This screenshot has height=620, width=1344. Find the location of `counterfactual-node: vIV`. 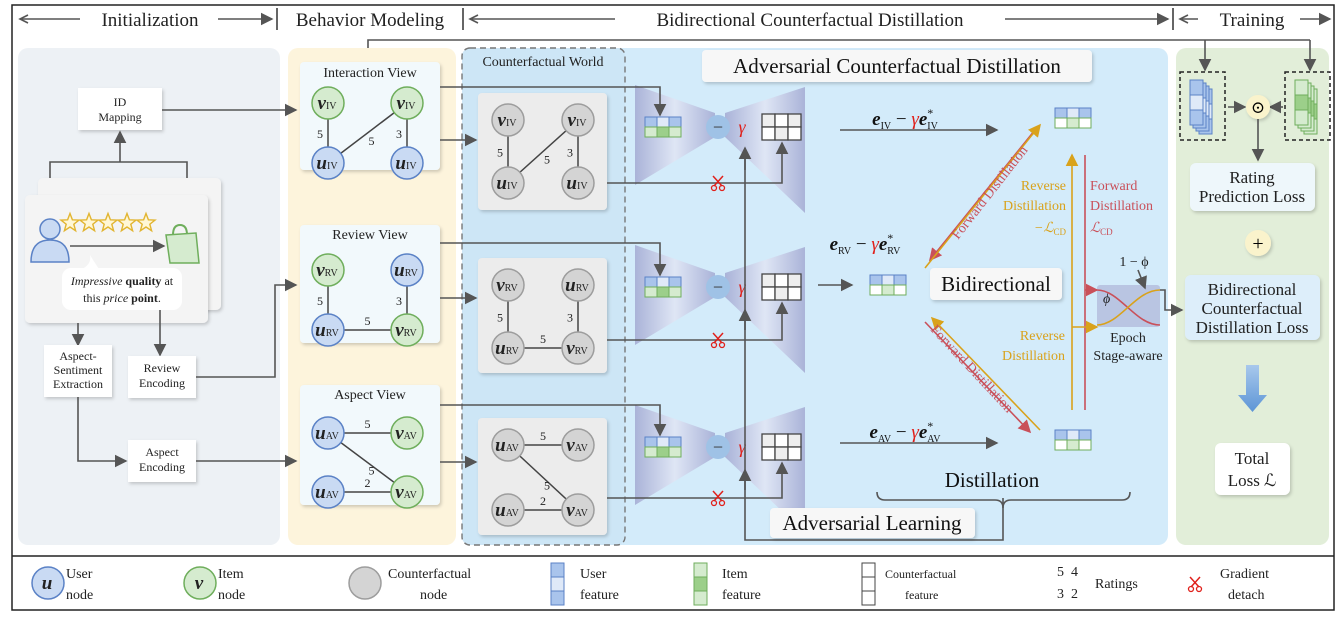

counterfactual-node: vIV is located at coordinates (578, 120).